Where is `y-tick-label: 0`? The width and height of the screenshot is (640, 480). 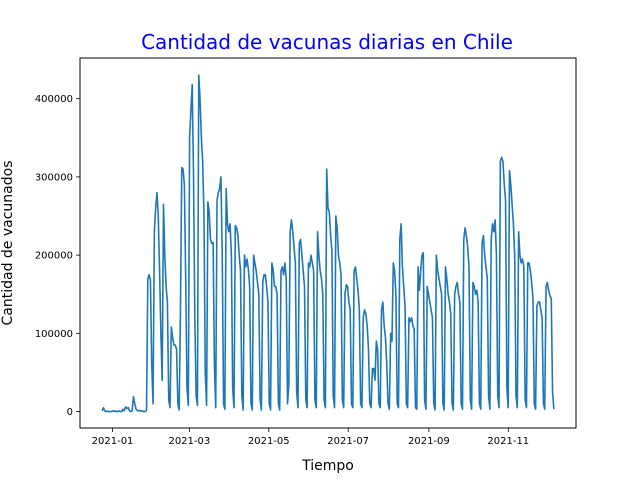 y-tick-label: 0 is located at coordinates (70, 412).